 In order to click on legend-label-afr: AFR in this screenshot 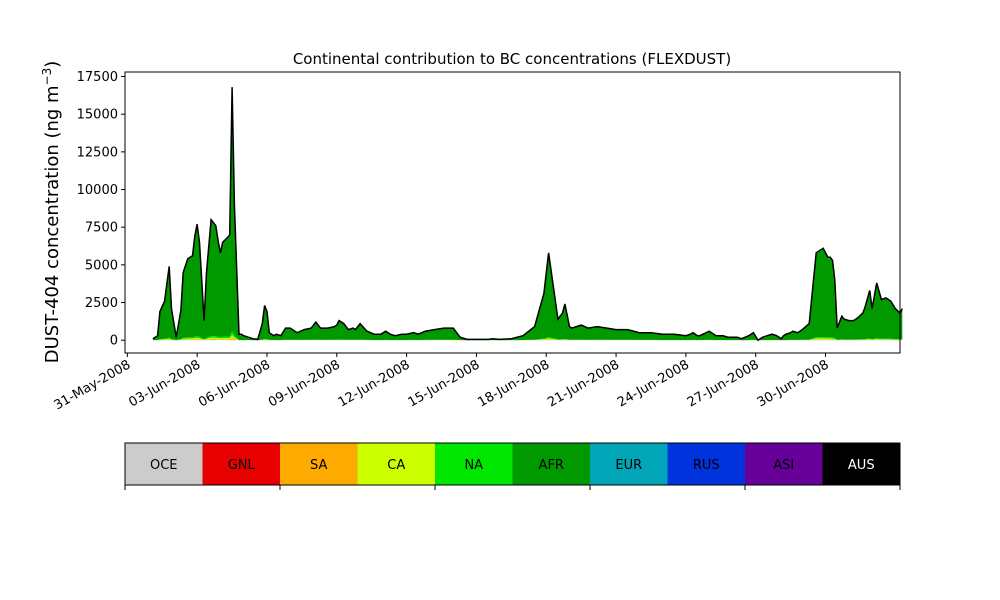, I will do `click(551, 465)`.